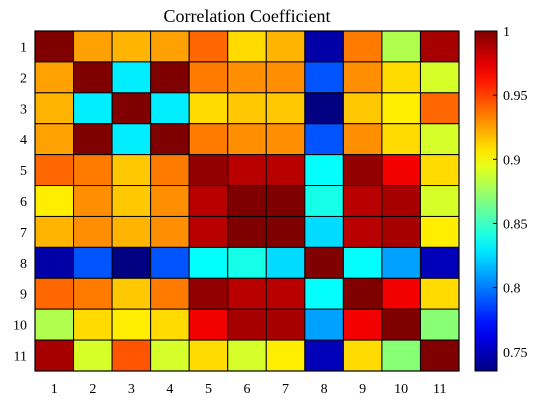 This screenshot has height=414, width=550. What do you see at coordinates (23, 109) in the screenshot?
I see `y-tick-label: 3` at bounding box center [23, 109].